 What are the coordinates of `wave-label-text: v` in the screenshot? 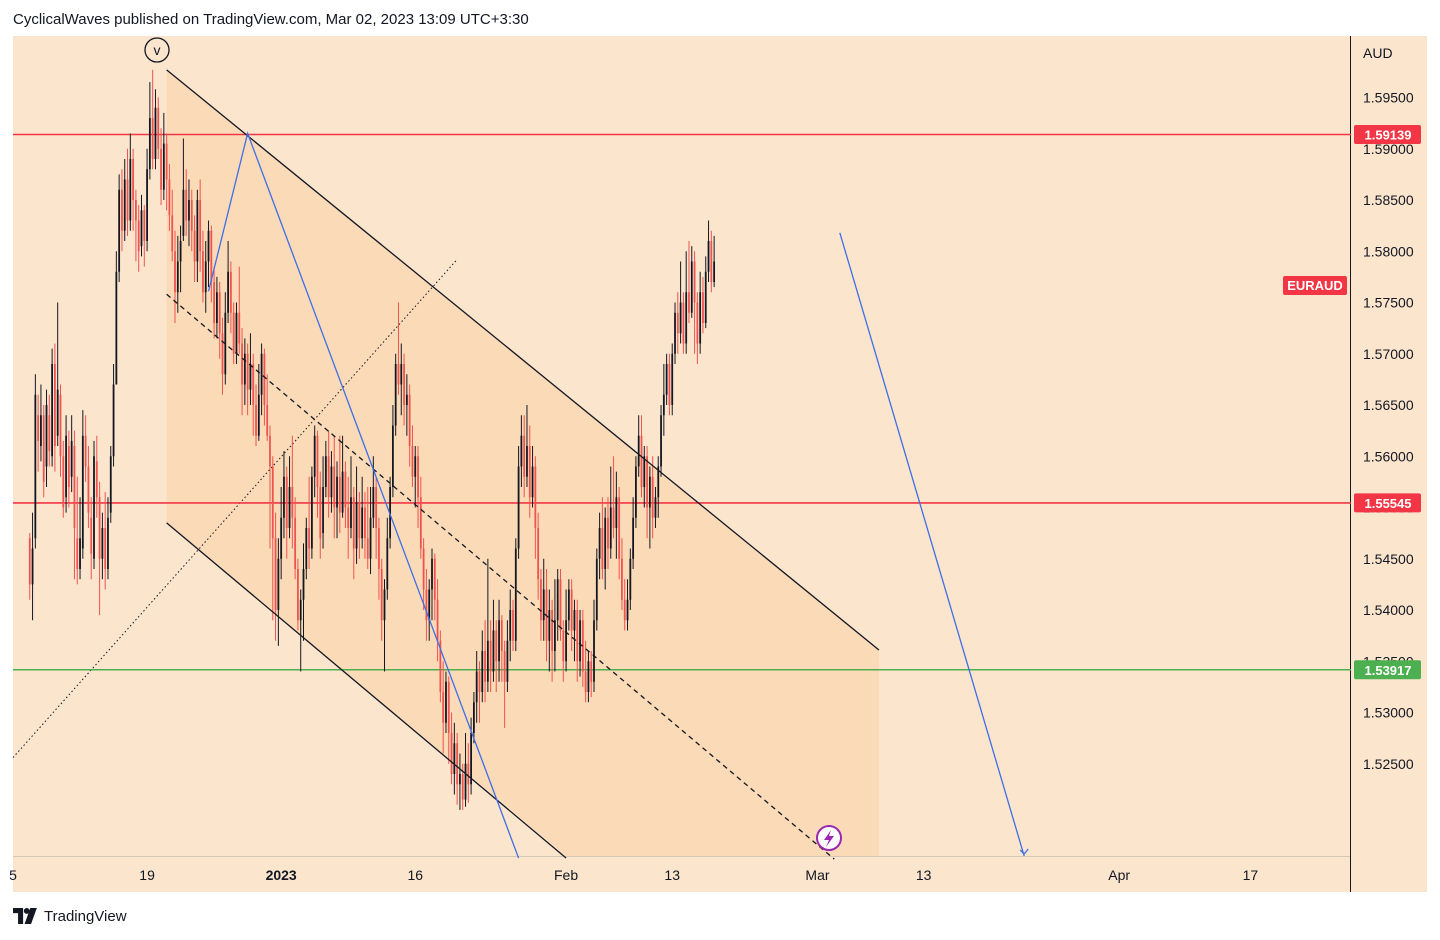 It's located at (157, 50).